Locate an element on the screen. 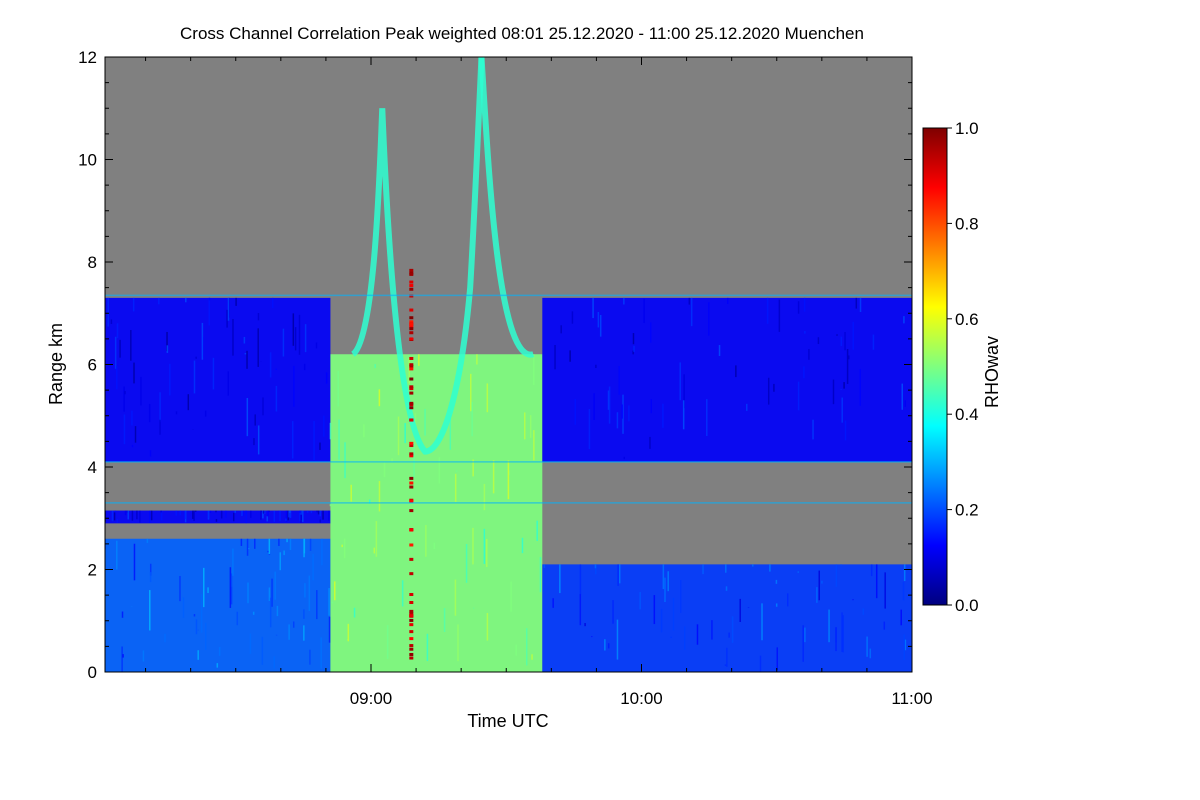  y-tick-label: 12 is located at coordinates (87, 57).